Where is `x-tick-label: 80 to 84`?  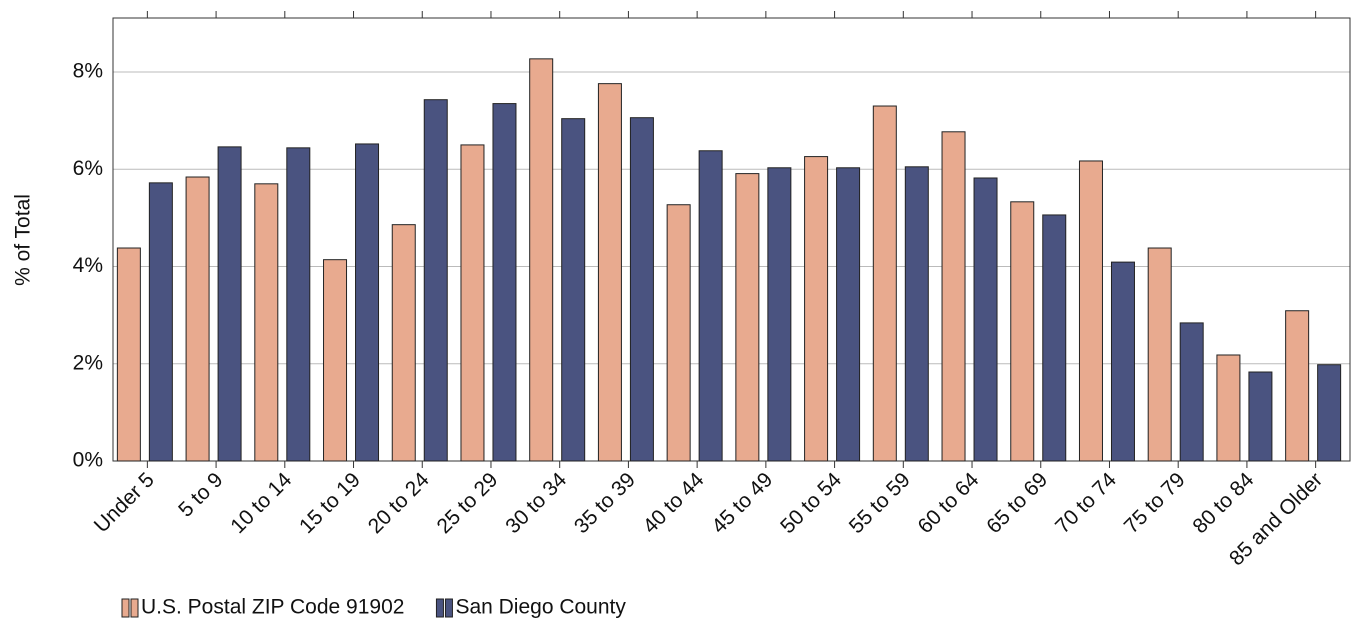
x-tick-label: 80 to 84 is located at coordinates (1223, 503).